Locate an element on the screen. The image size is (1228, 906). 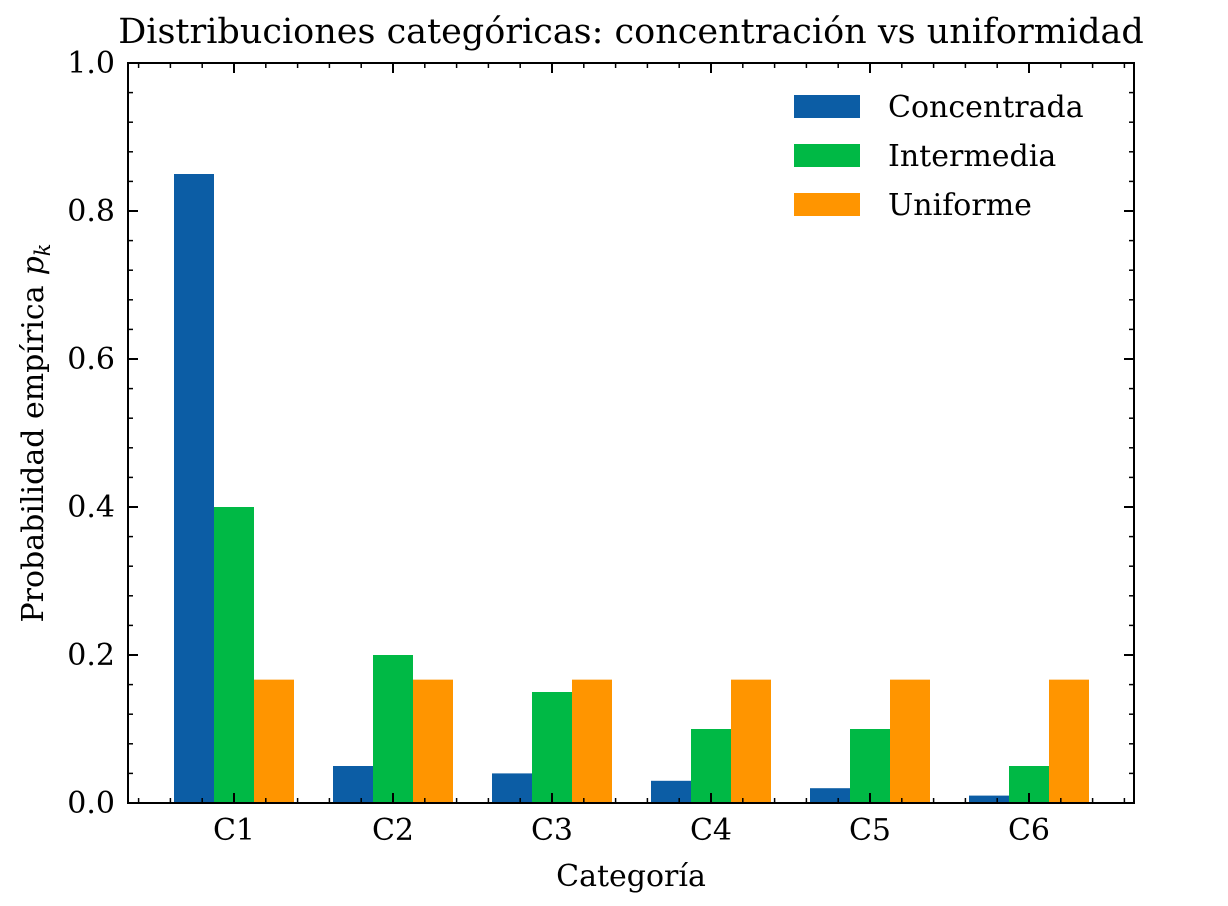
x-tick-label: C4 is located at coordinates (711, 830).